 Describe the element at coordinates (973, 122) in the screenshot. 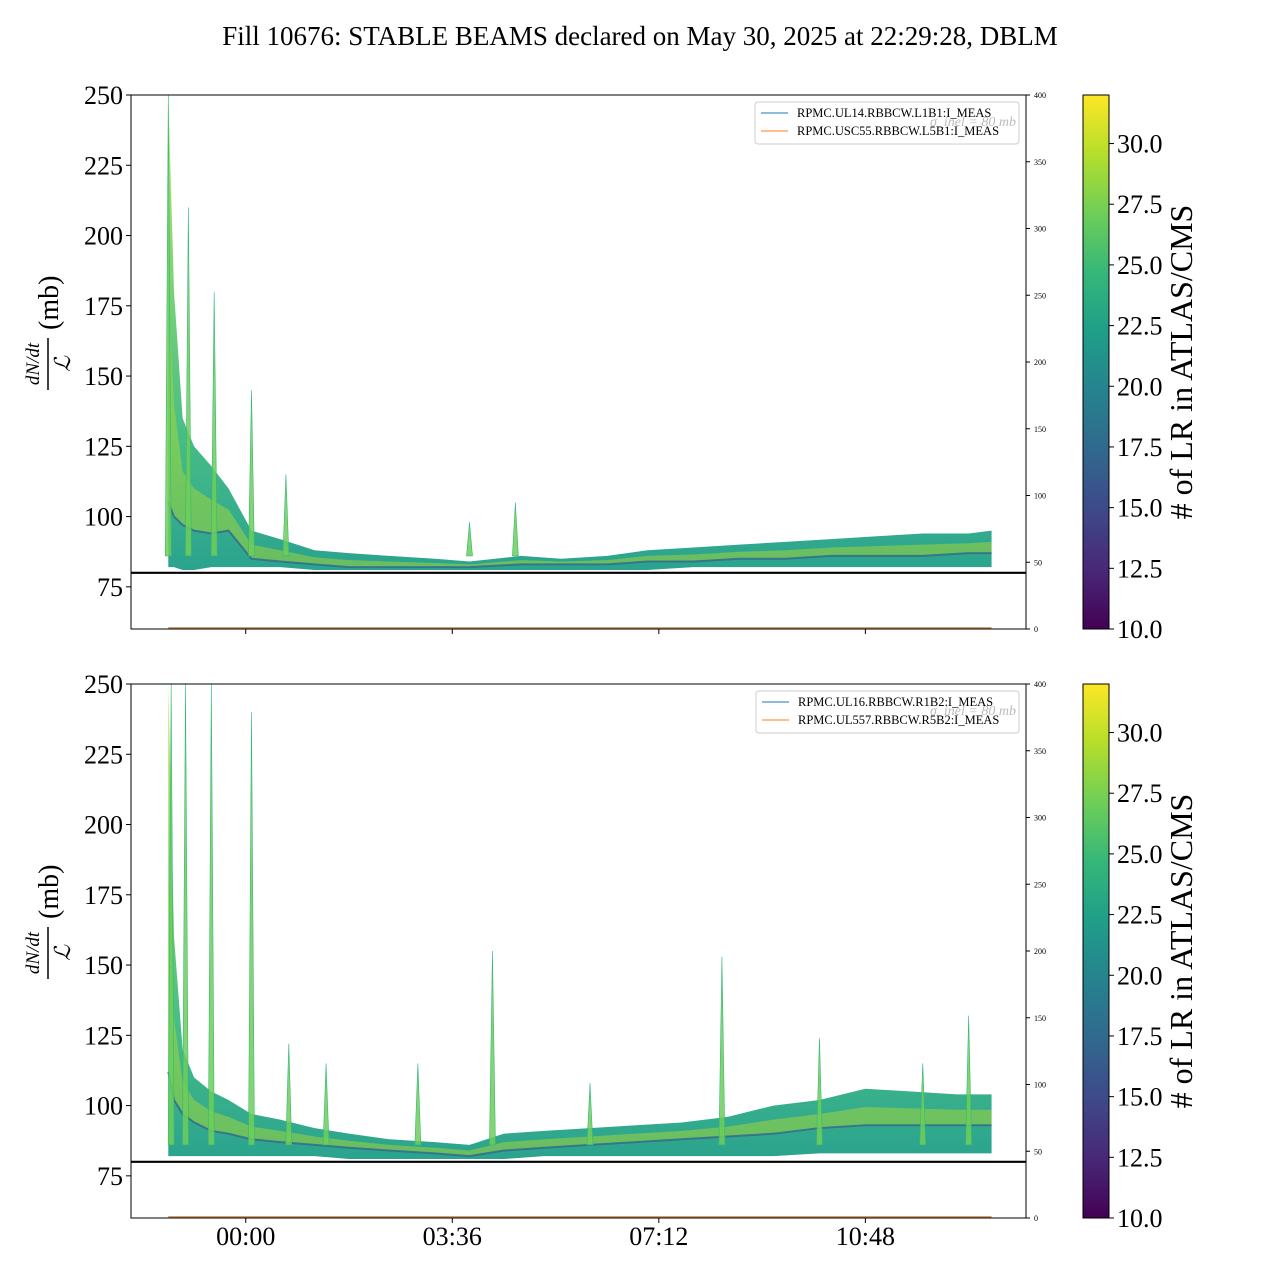

I see `top-overlay-label: σ_inel = 80 mb` at that location.